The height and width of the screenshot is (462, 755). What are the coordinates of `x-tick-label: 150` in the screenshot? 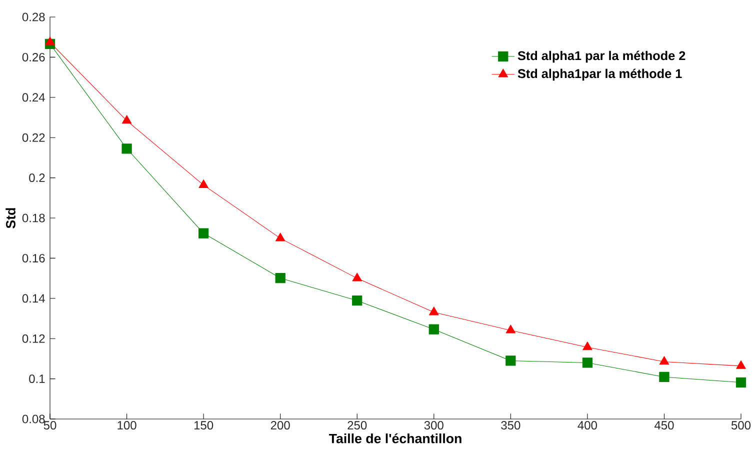 It's located at (204, 425).